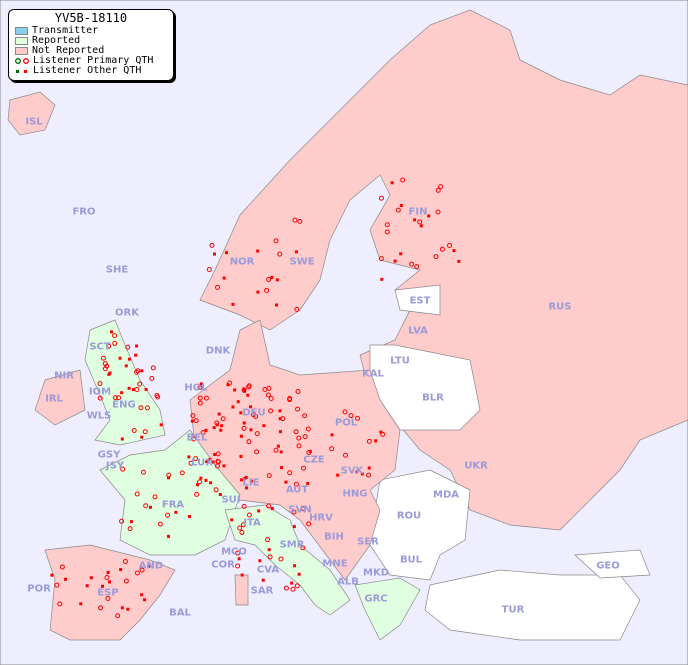 The image size is (688, 665). Describe the element at coordinates (532, 605) in the screenshot. I see `land-tur` at that location.